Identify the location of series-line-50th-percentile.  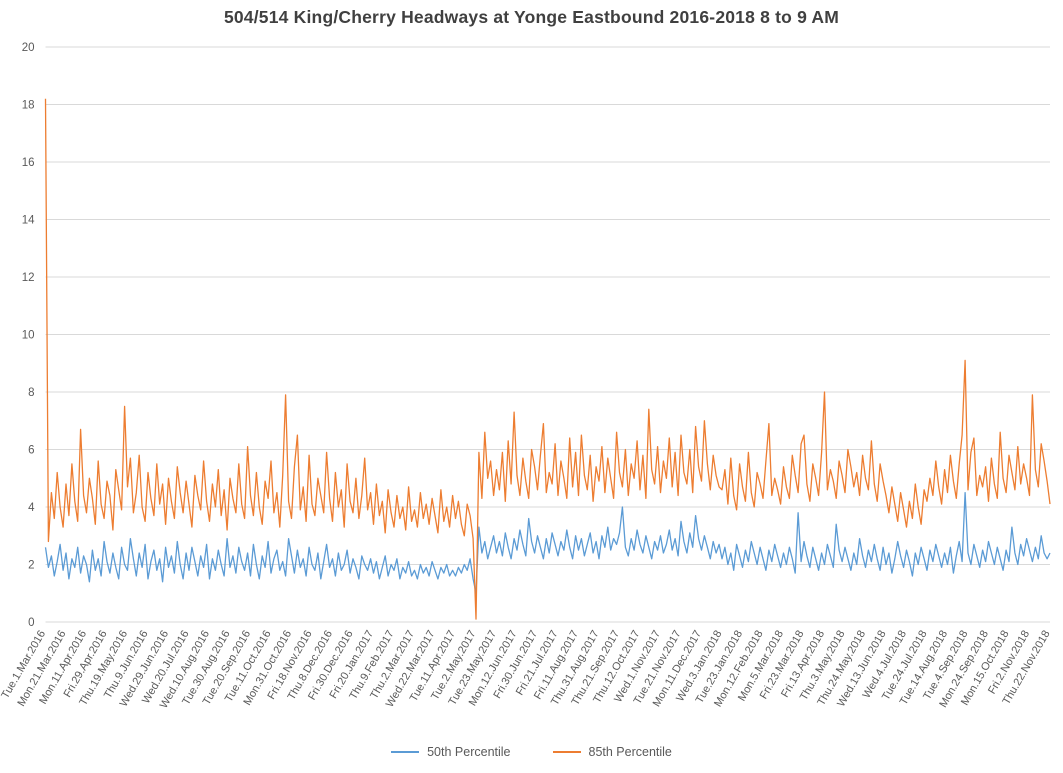
(547, 542).